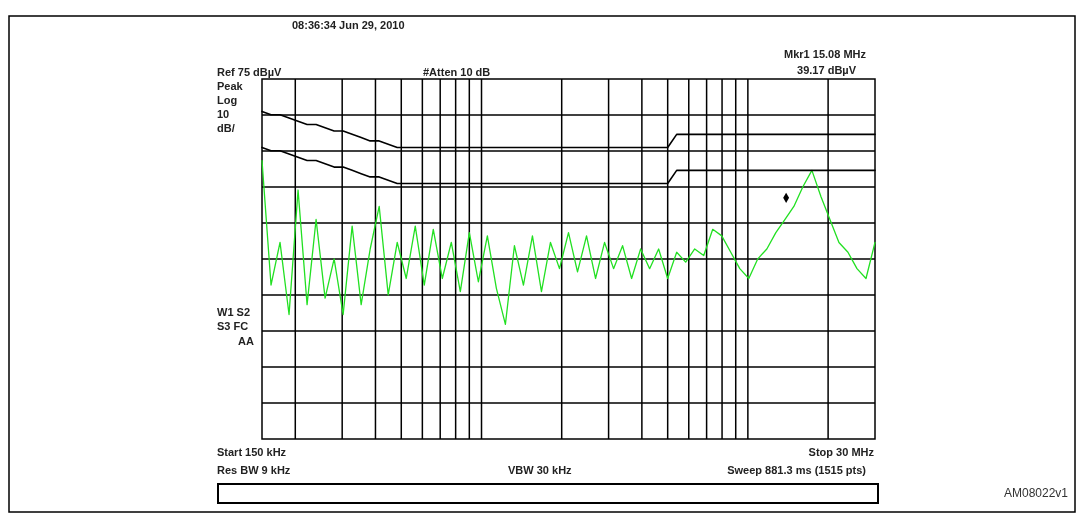 This screenshot has height=513, width=1082. Describe the element at coordinates (250, 72) in the screenshot. I see `text: Ref 75 dBµV` at that location.